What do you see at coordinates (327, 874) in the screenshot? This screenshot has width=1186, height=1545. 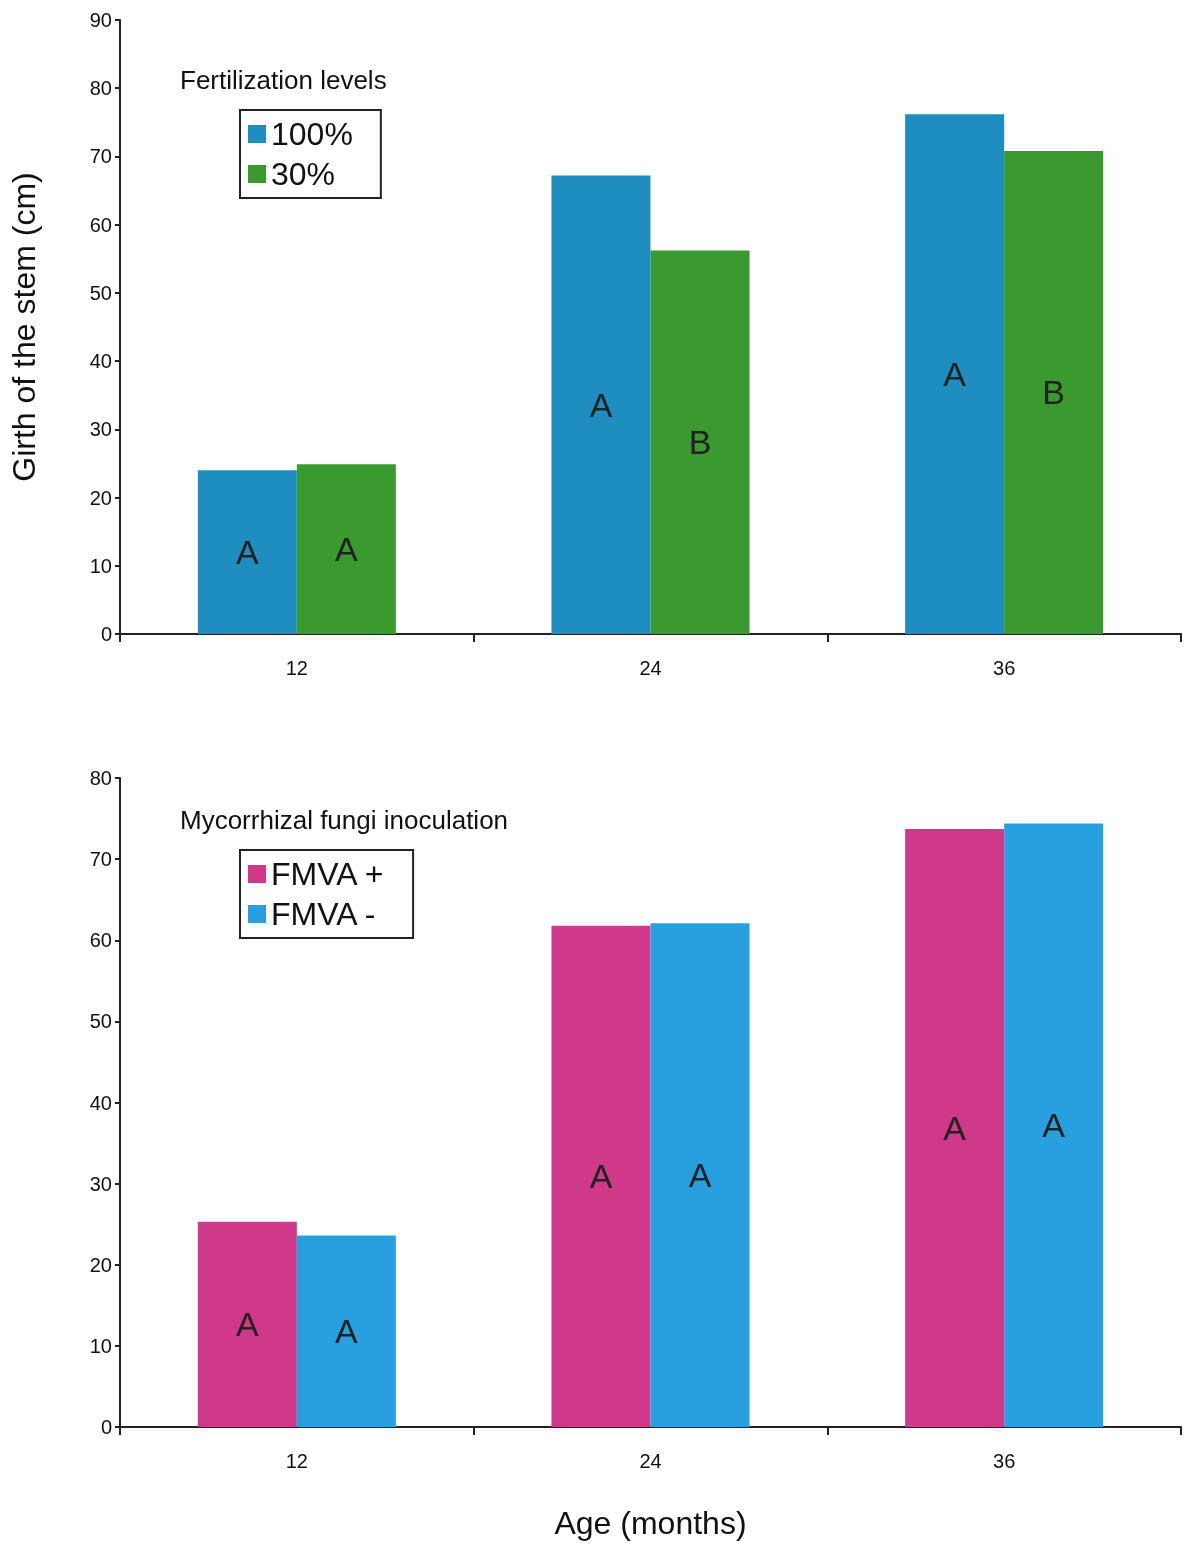 I see `legend-label: FMVA +` at bounding box center [327, 874].